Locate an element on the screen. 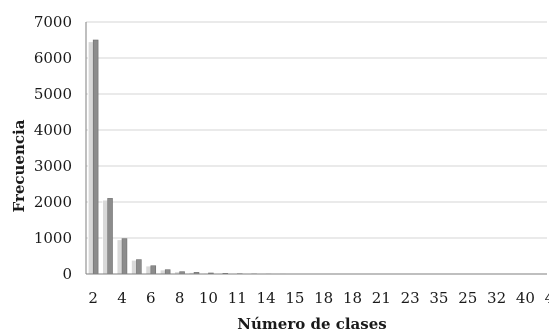 The image size is (549, 335). x-axis-title: Número de clases is located at coordinates (311, 324).